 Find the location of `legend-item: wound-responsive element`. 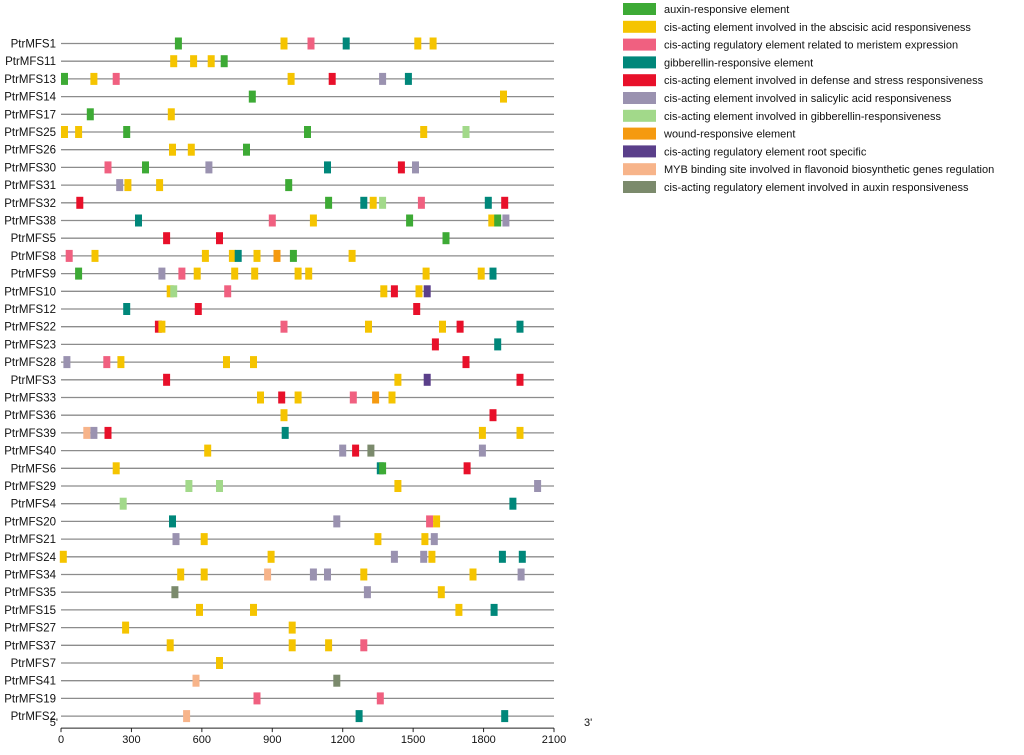

legend-item: wound-responsive element is located at coordinates (709, 134).